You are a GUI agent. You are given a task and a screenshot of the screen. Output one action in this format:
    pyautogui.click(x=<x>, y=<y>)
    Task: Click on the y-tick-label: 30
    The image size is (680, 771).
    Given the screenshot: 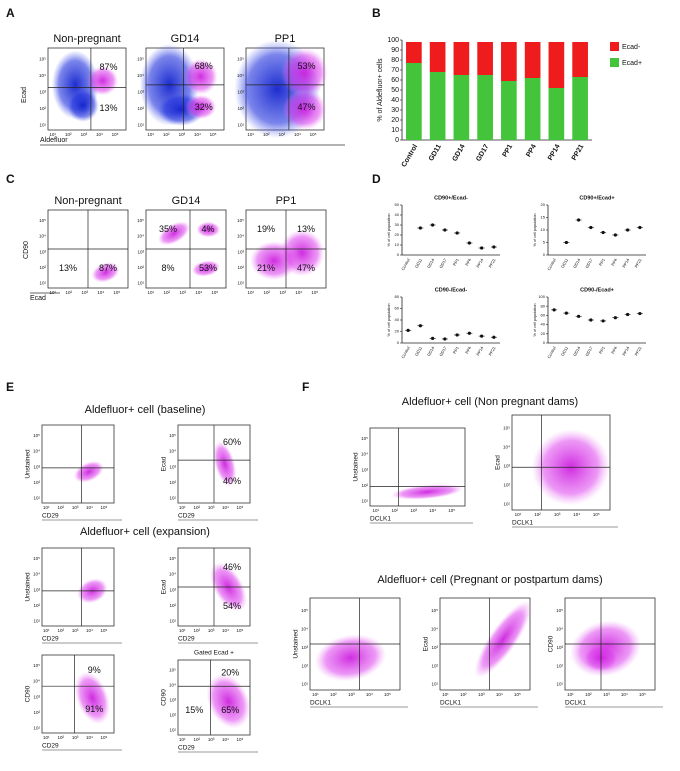 What is the action you would take?
    pyautogui.click(x=395, y=110)
    